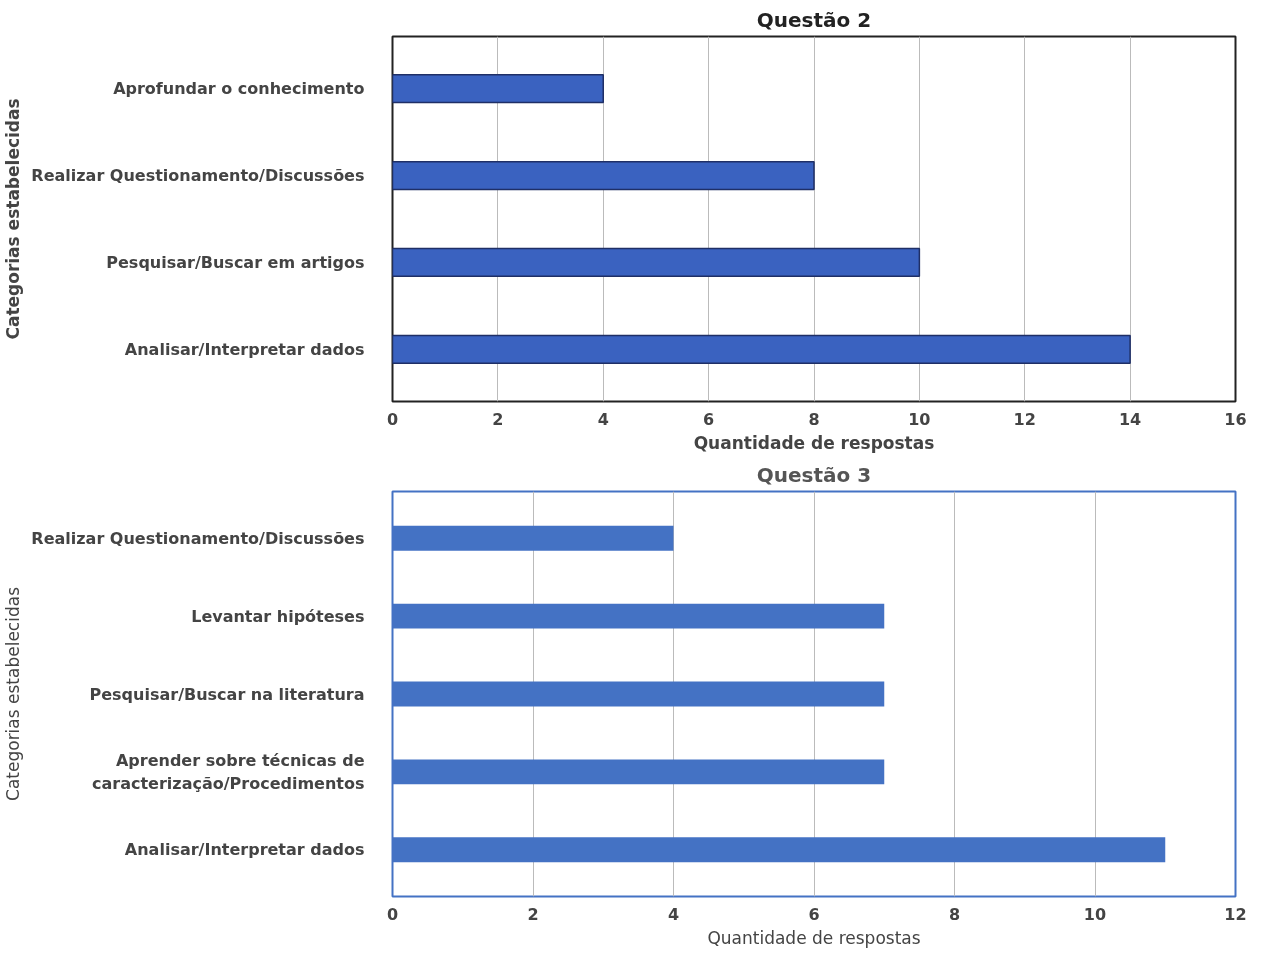 Image resolution: width=1276 pixels, height=965 pixels. What do you see at coordinates (814, 474) in the screenshot?
I see `chart-title: Questão 3` at bounding box center [814, 474].